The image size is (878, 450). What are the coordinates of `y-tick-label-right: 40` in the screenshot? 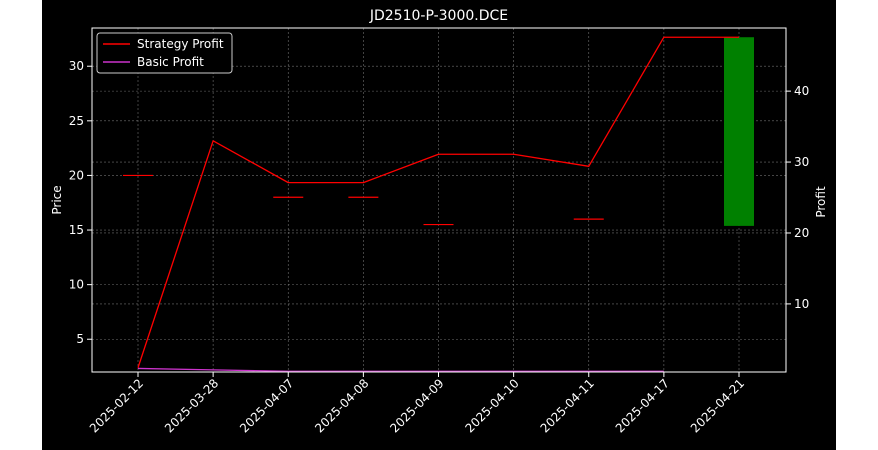 It's located at (801, 91).